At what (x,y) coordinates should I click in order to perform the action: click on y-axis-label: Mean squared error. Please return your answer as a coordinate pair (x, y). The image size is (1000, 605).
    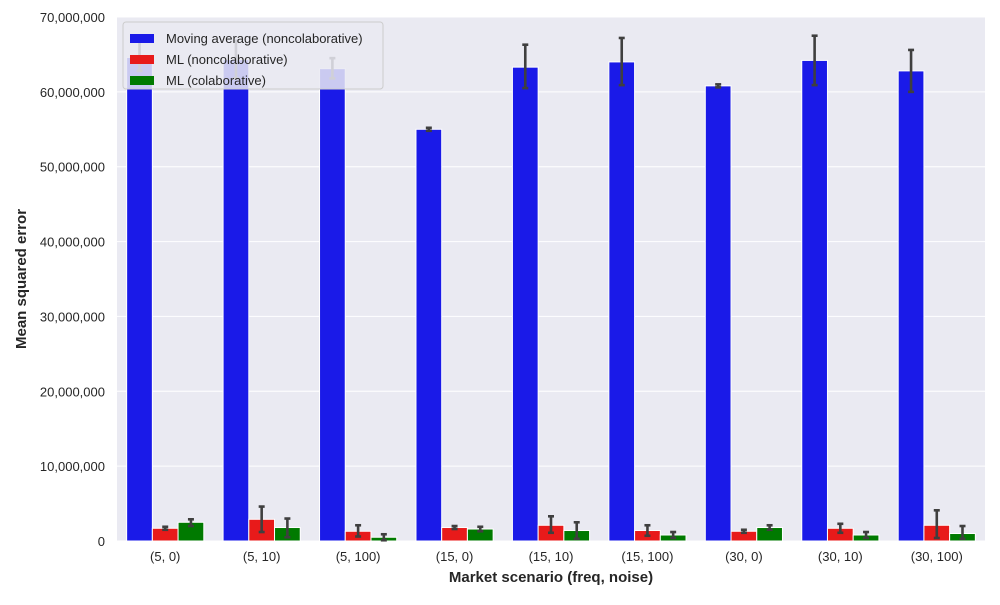
    Looking at the image, I should click on (21, 279).